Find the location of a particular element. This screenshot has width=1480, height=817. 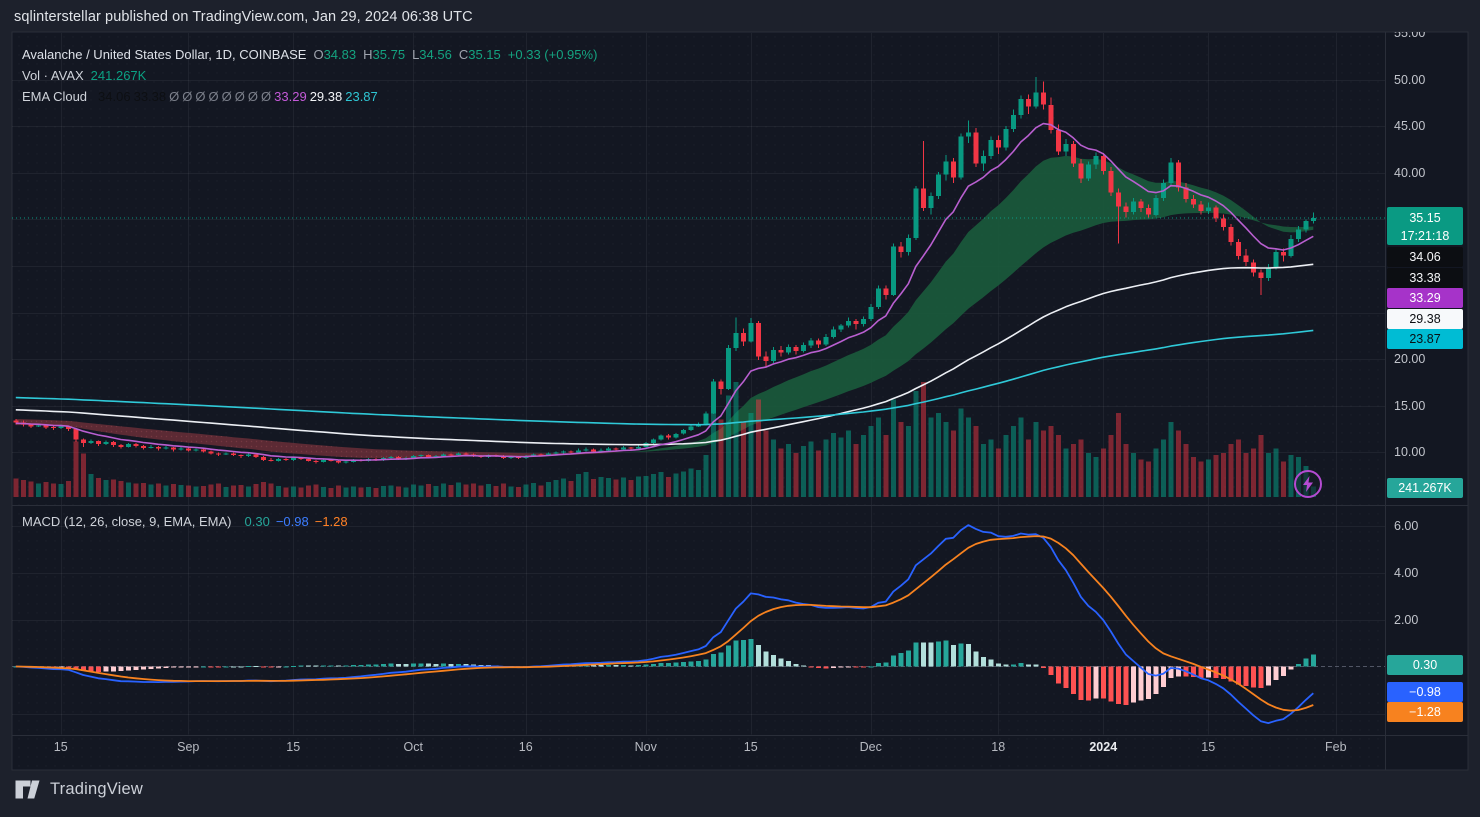

lightning-bolt-icon is located at coordinates (1308, 484).